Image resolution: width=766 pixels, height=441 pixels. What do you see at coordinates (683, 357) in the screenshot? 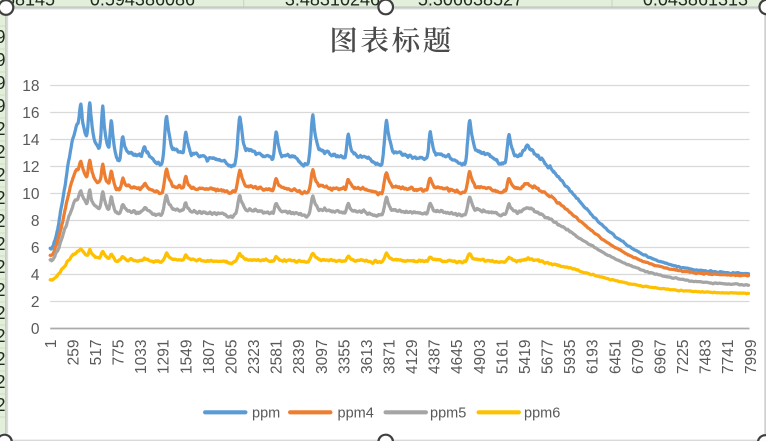
I see `svg-text: 7225` at bounding box center [683, 357].